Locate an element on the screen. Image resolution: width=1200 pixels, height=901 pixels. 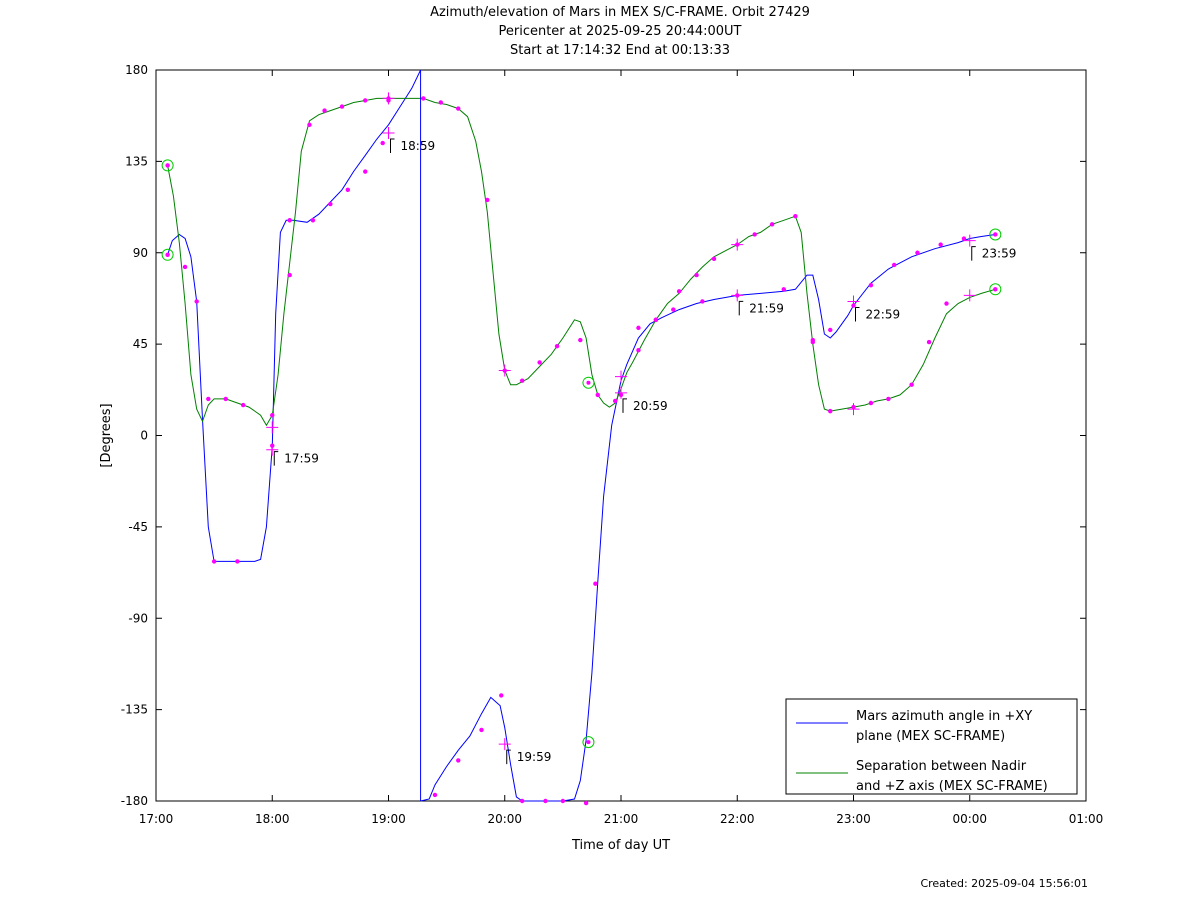
legend-label-1: plane (MEX SC-FRAME) is located at coordinates (930, 736).